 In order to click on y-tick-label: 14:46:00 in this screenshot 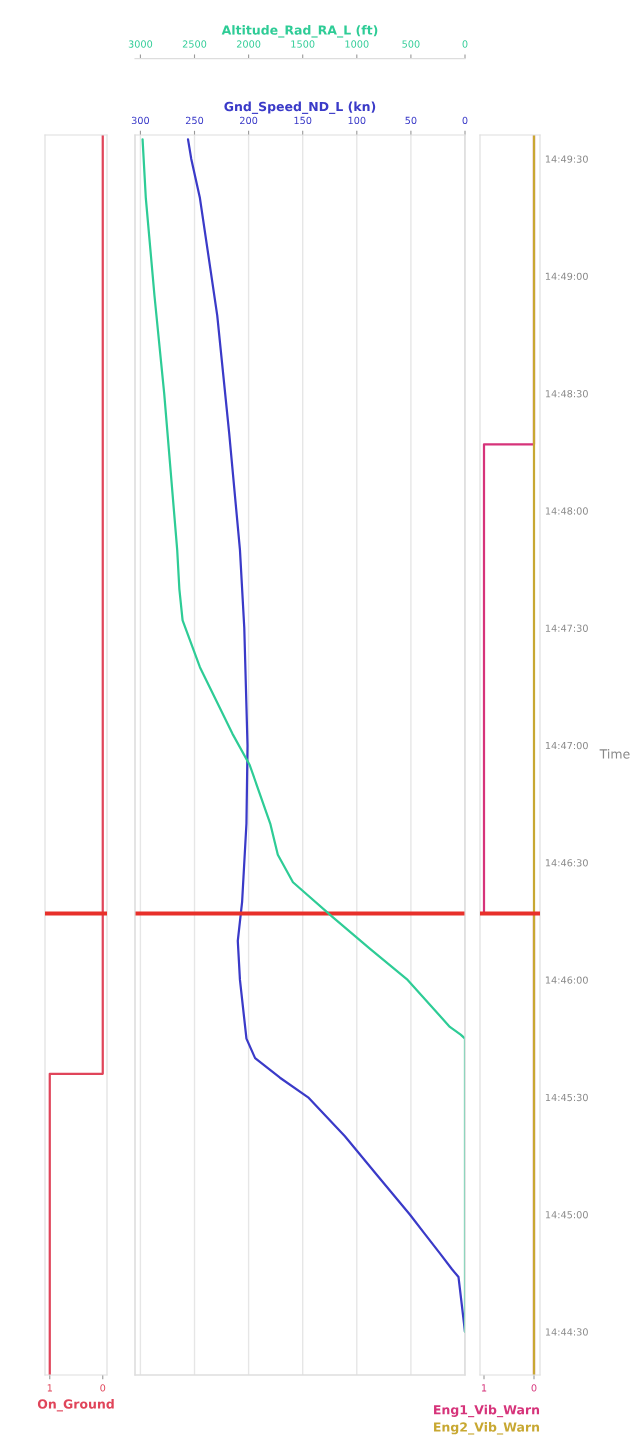, I will do `click(566, 980)`.